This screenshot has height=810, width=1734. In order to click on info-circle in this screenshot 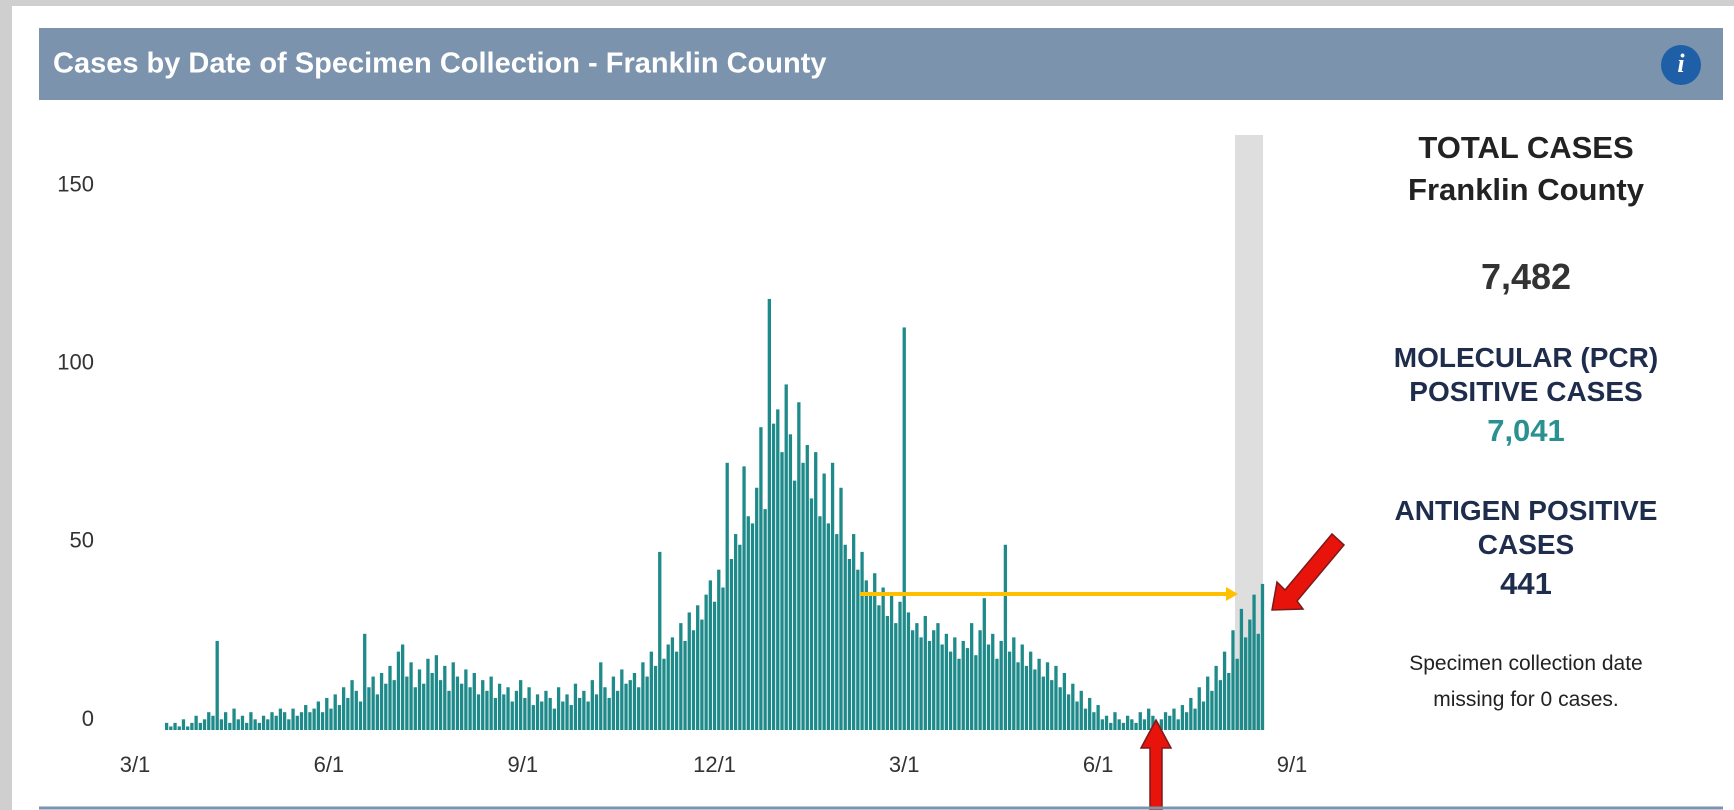, I will do `click(1681, 65)`.